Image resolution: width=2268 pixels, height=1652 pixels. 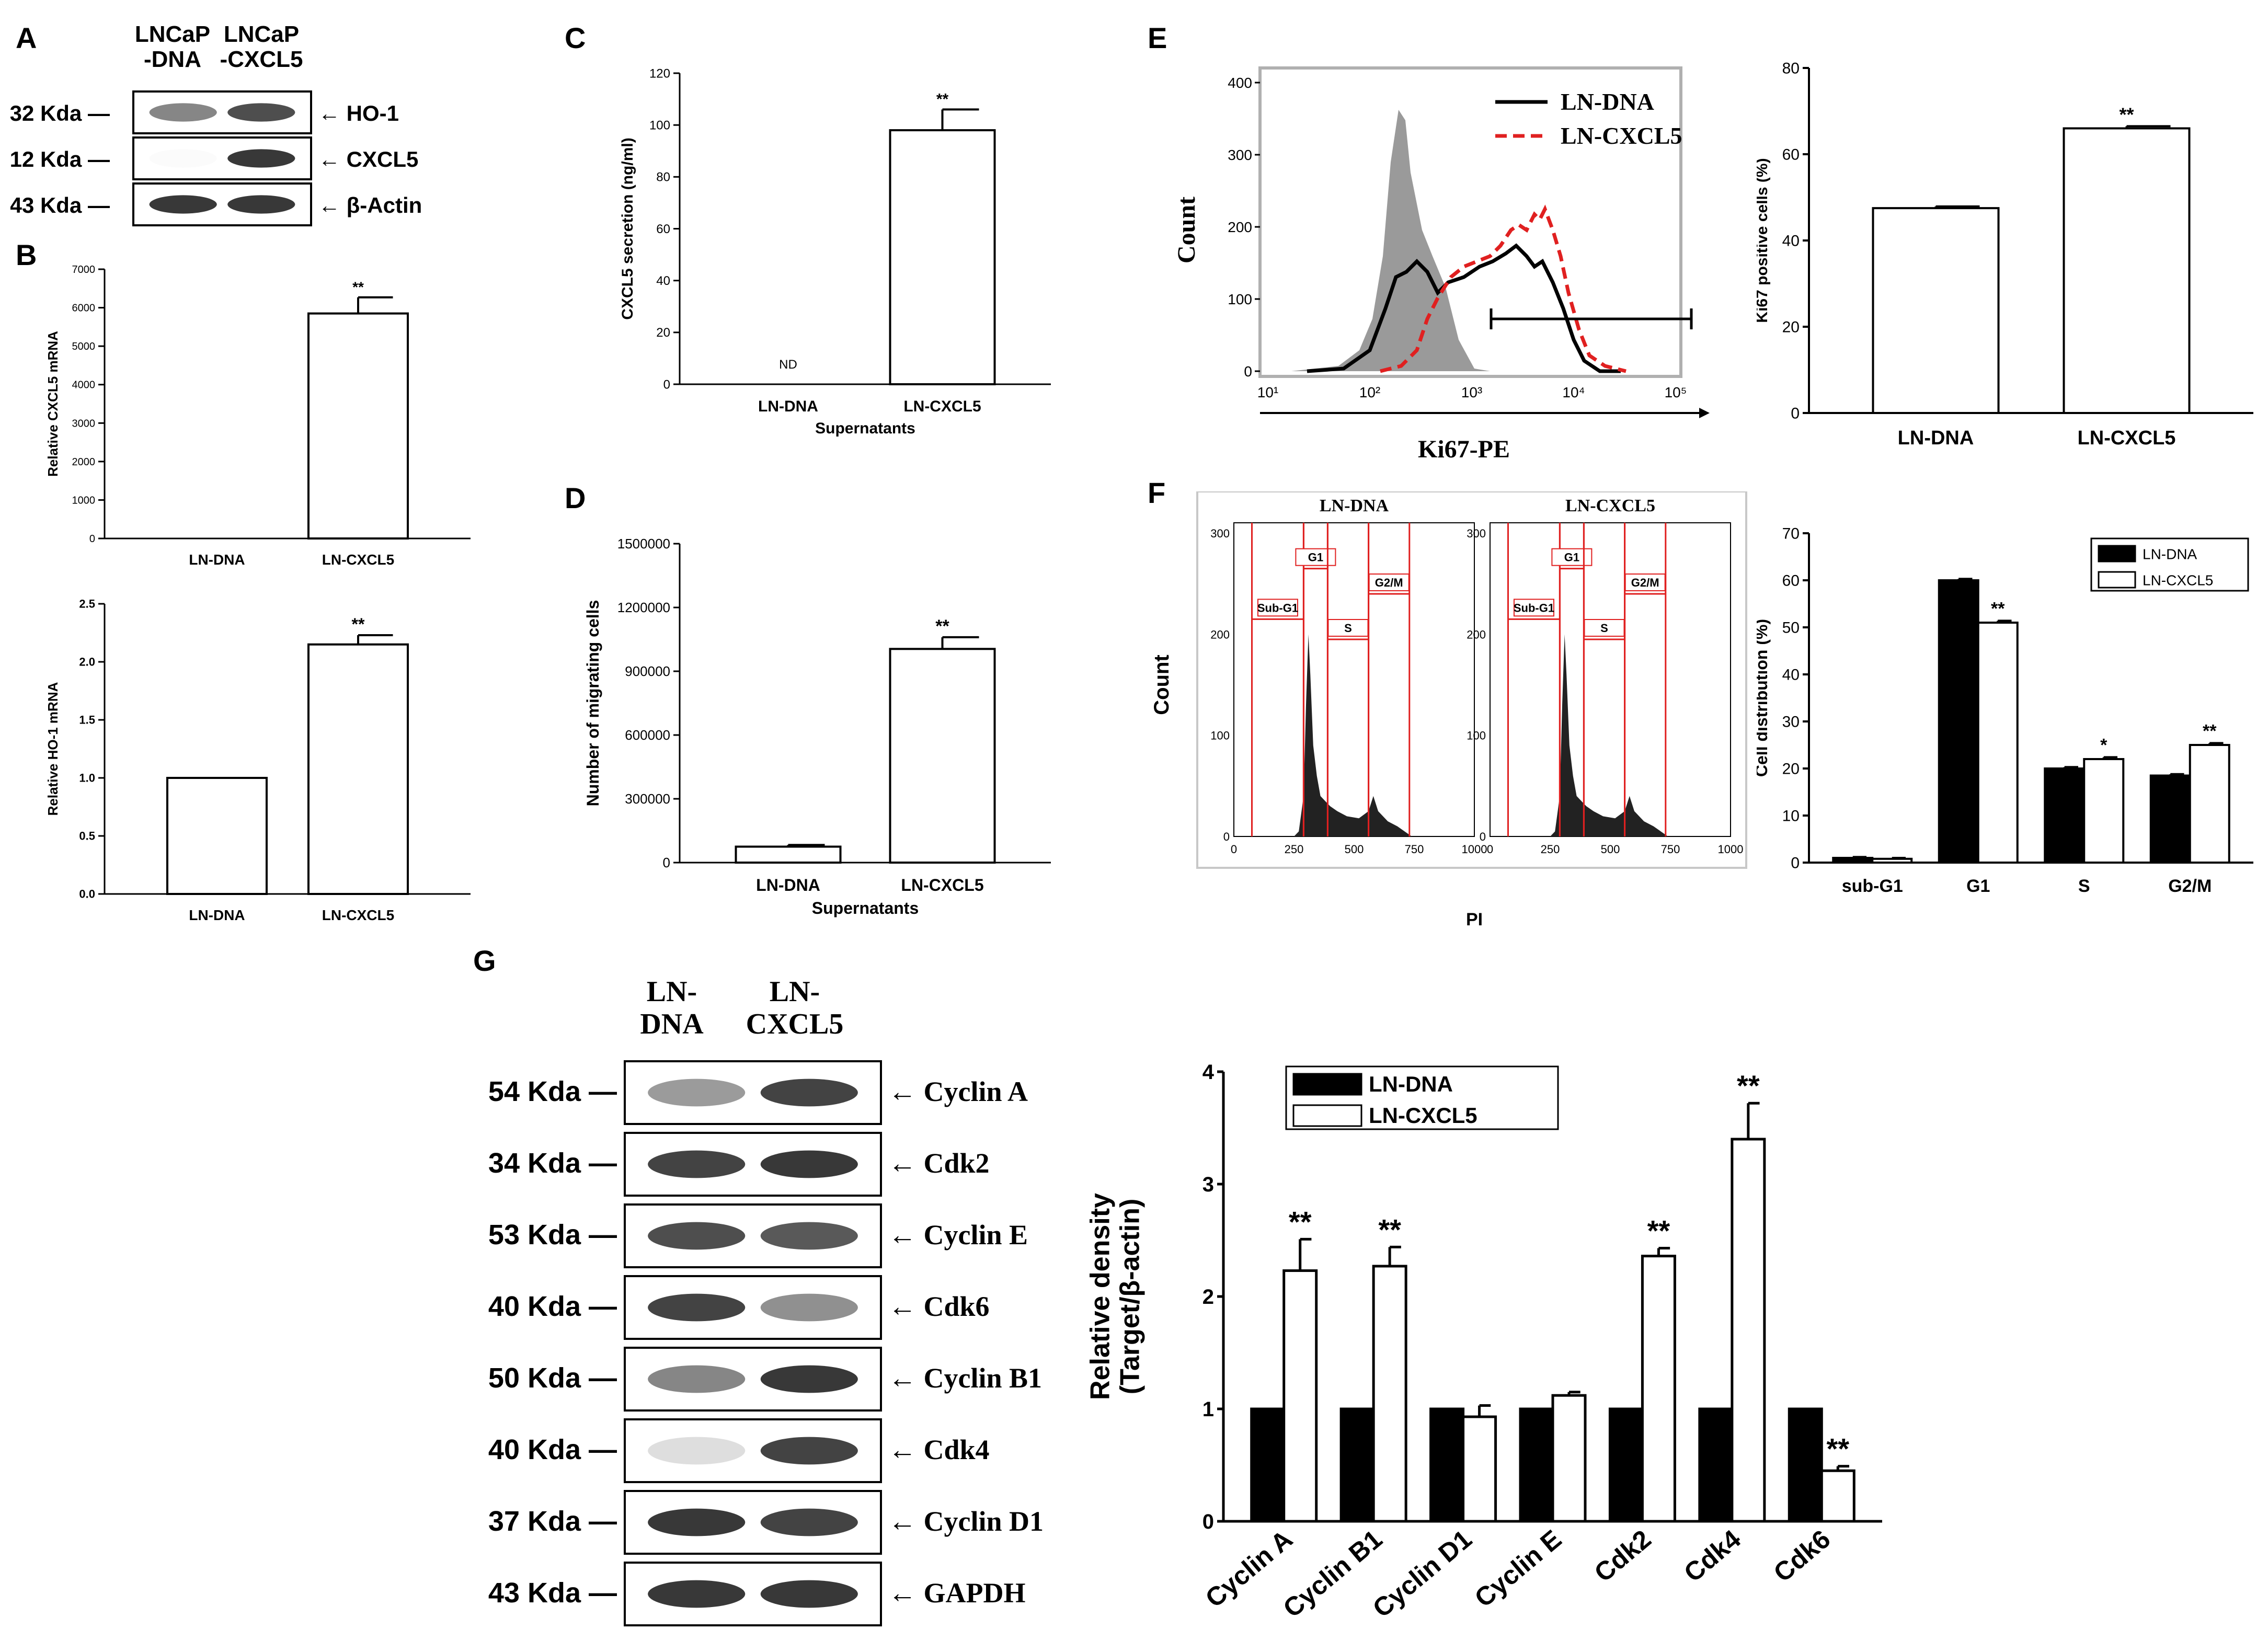 I want to click on flow-f-xlabel: PI, so click(x=1475, y=920).